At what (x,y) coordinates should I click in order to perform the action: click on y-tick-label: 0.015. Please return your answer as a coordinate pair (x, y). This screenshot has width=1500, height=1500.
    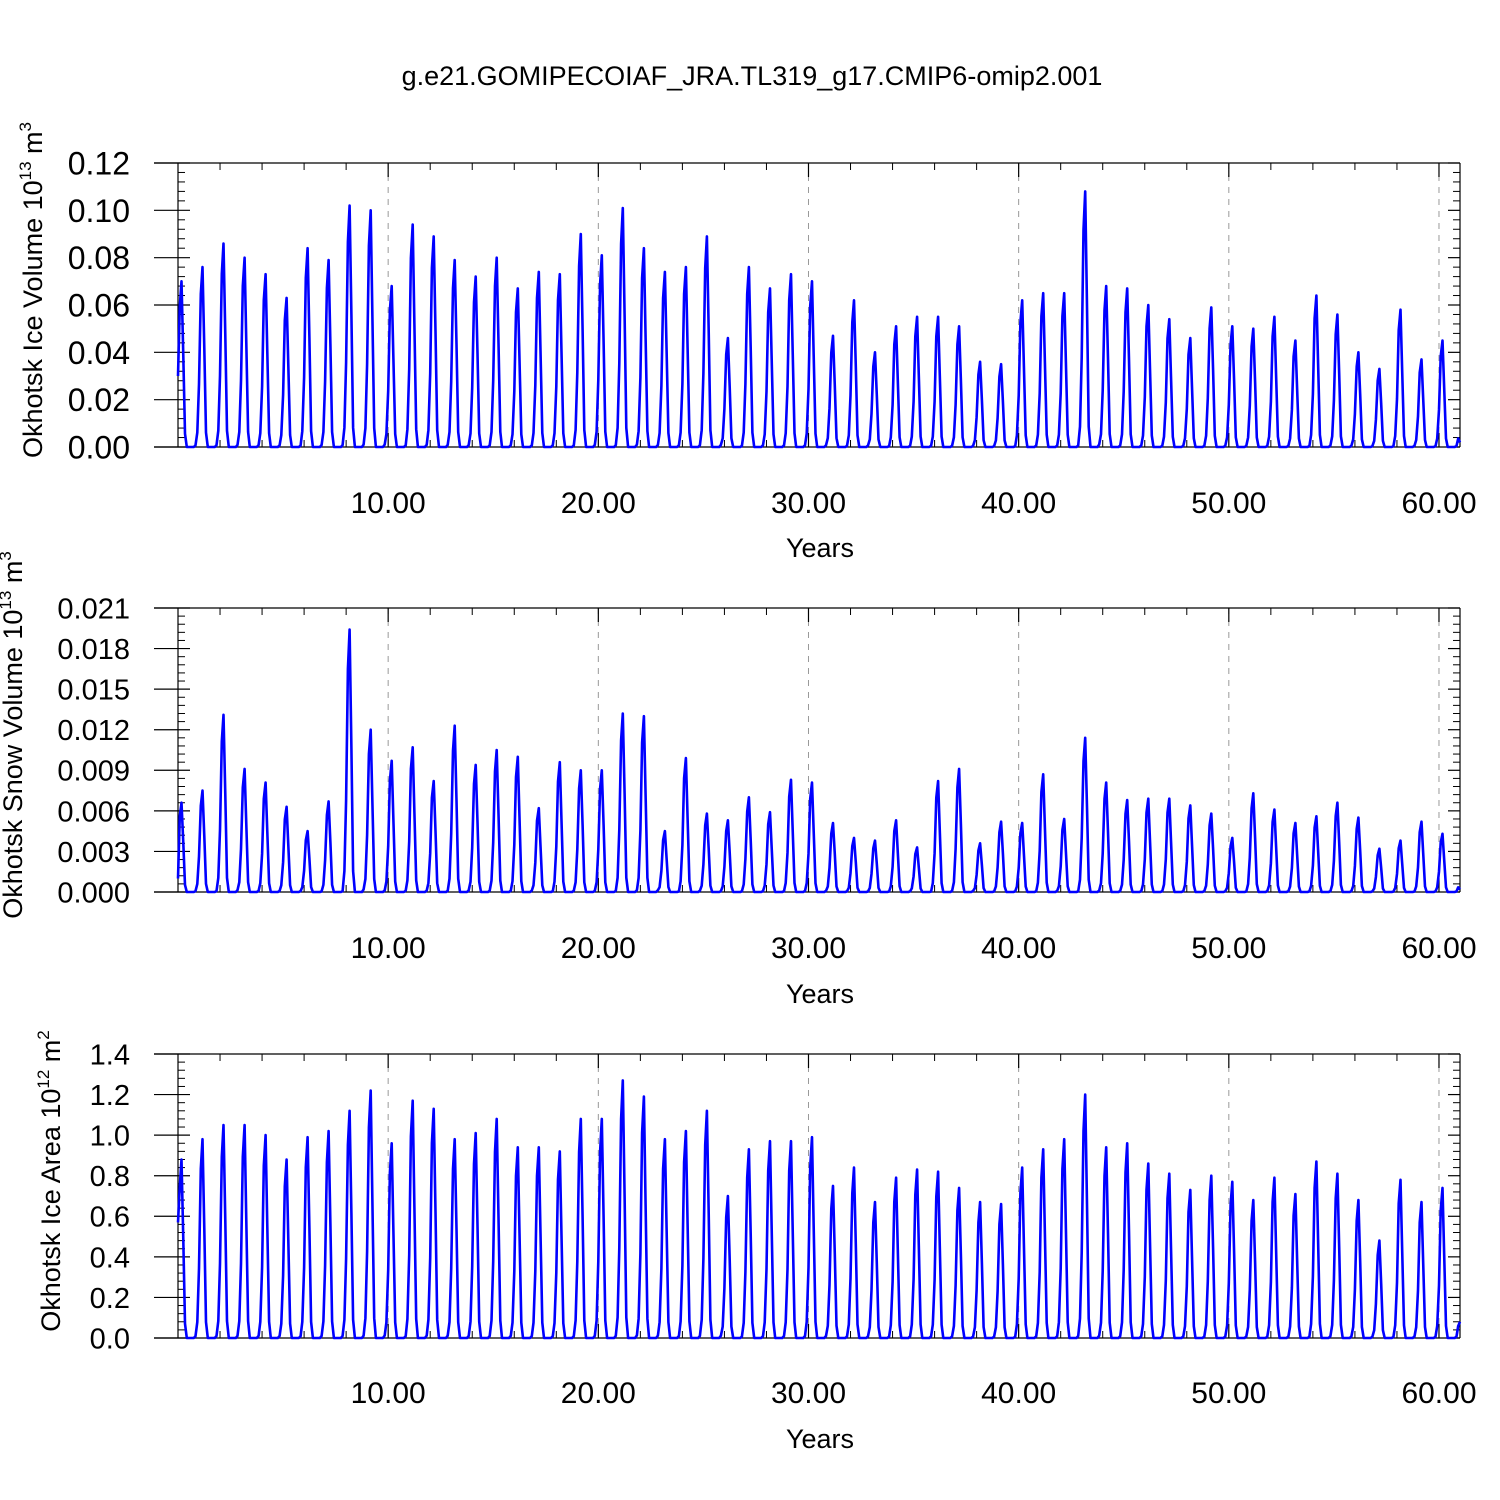
    Looking at the image, I should click on (93, 691).